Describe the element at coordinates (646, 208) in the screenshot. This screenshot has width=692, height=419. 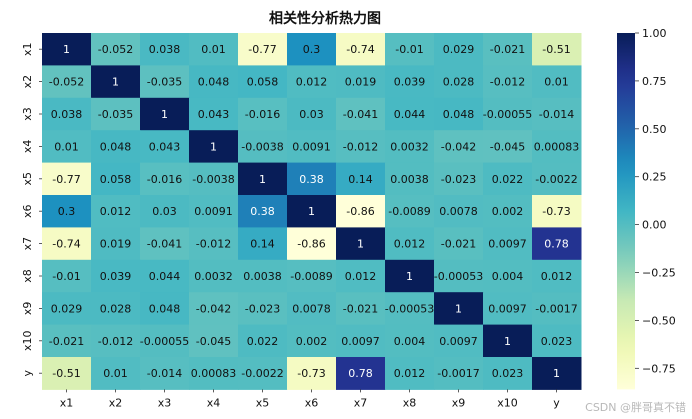
I see `colorbar: 1.00 0.75 0.50 0.25 0.00 −0.25 −0.50 −0.75` at that location.